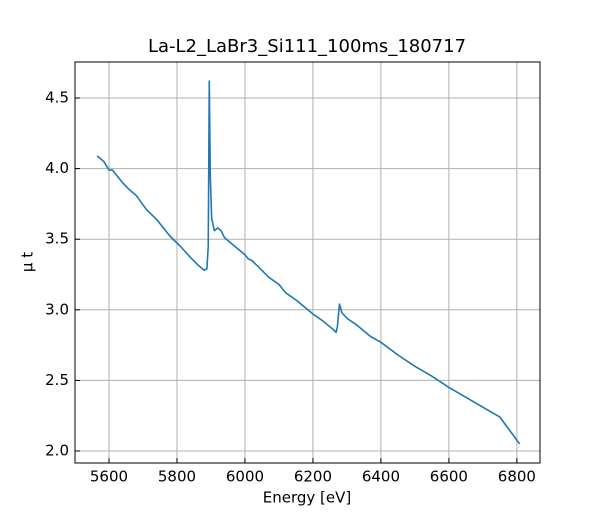  I want to click on x-tick-label: 6400, so click(381, 477).